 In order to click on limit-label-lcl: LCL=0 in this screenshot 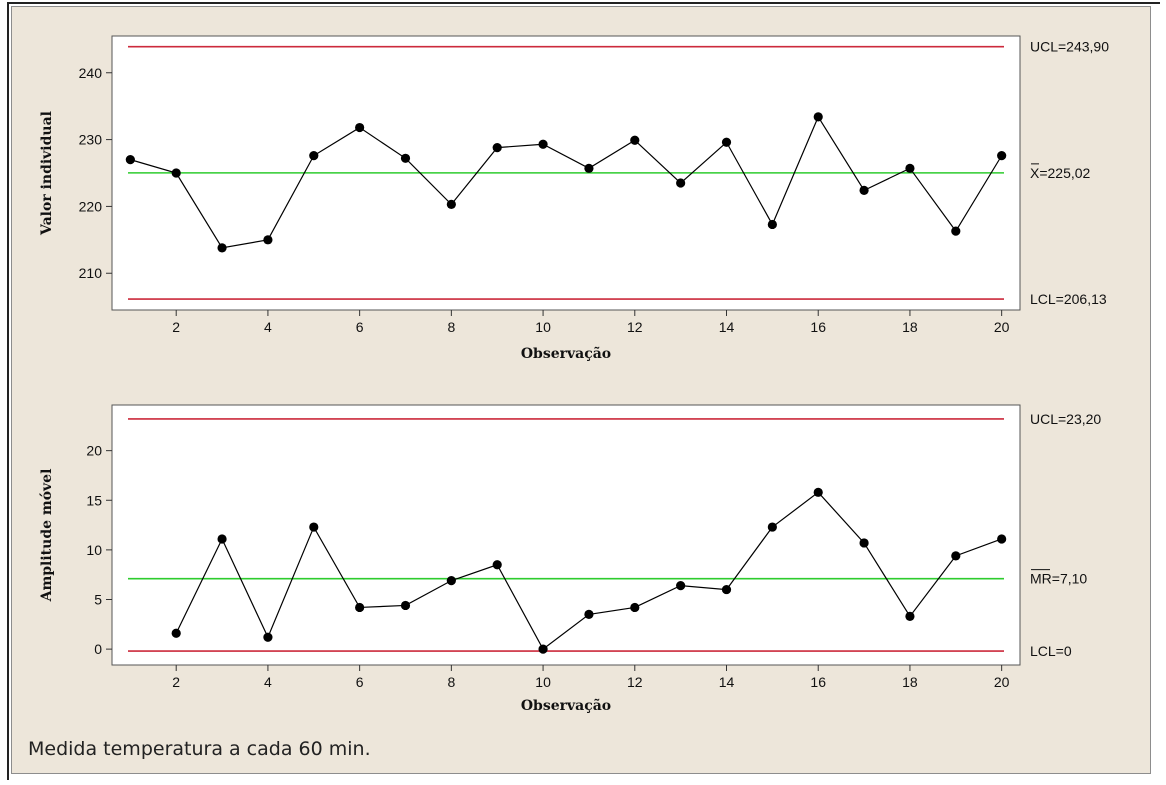, I will do `click(1051, 651)`.